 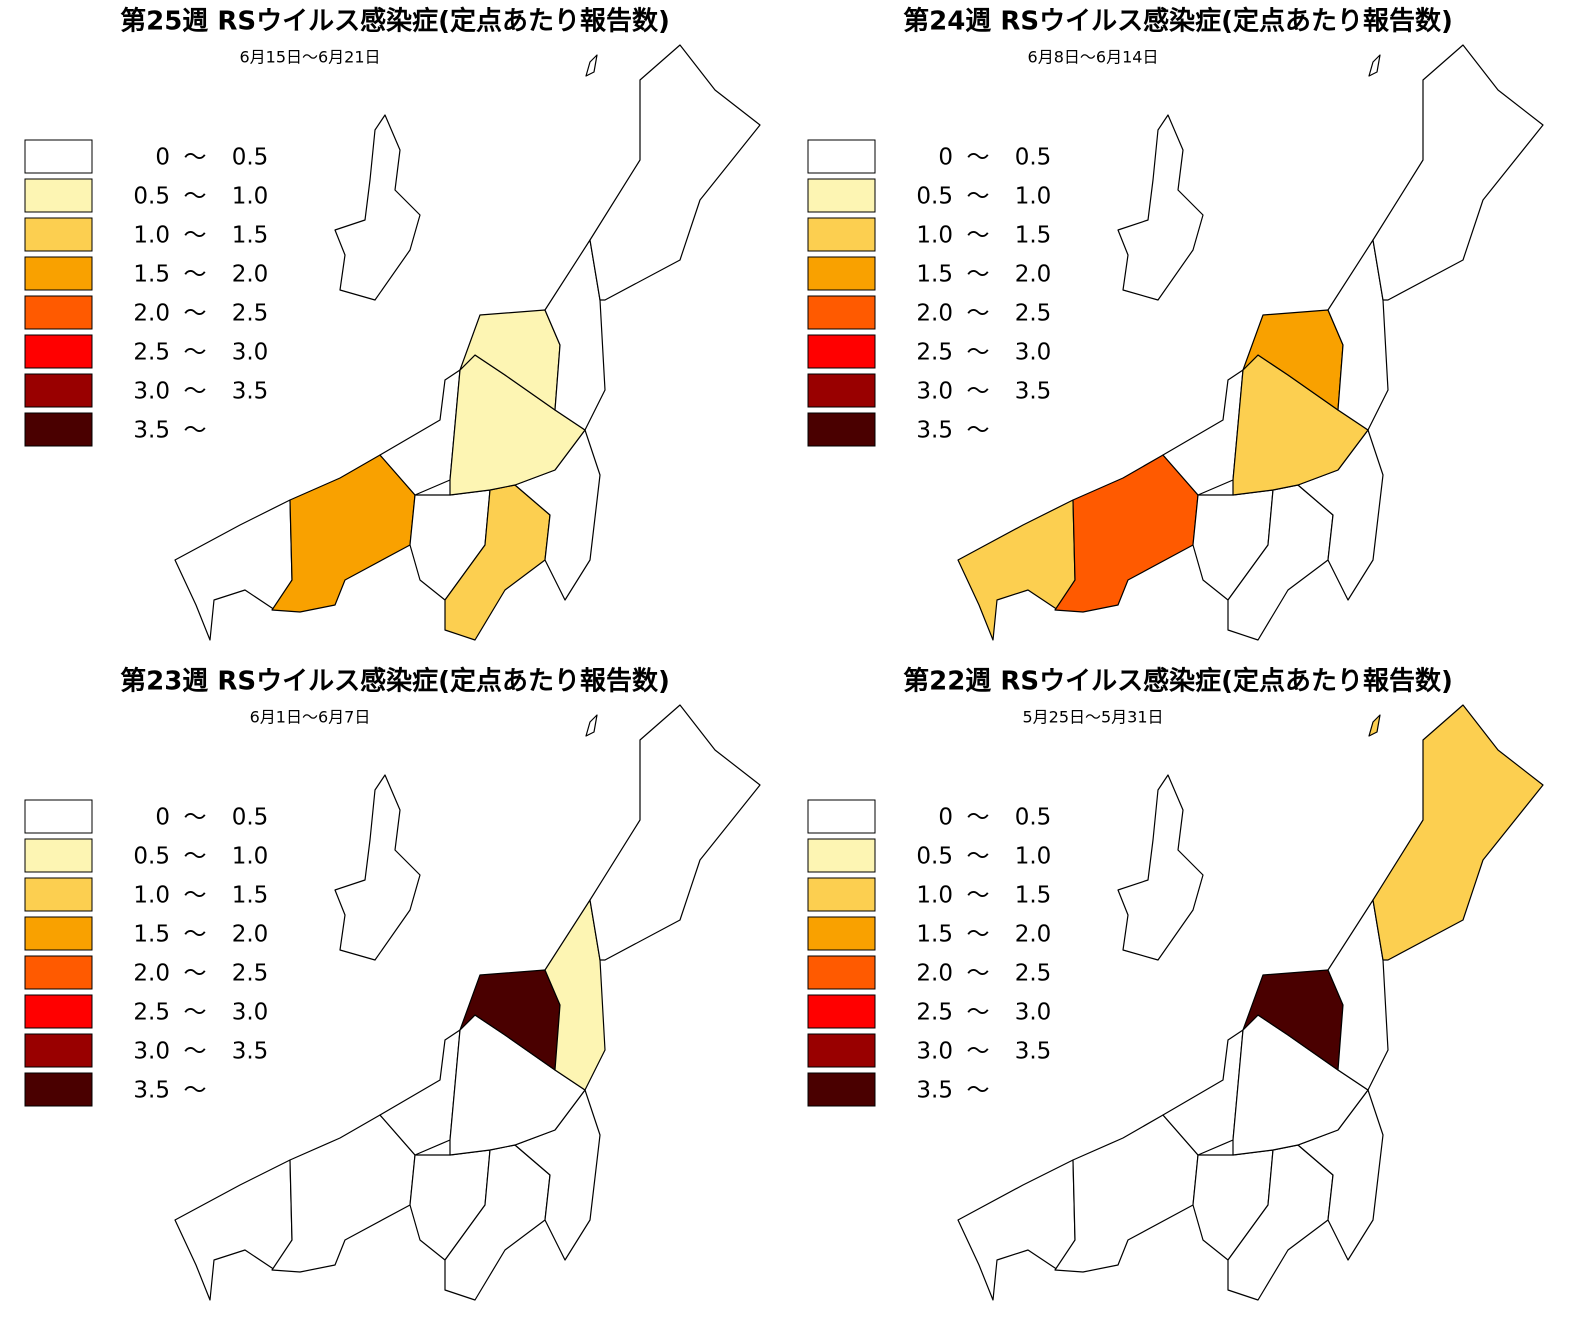 What do you see at coordinates (1093, 57) in the screenshot?
I see `period: 6月8日〜6月14日` at bounding box center [1093, 57].